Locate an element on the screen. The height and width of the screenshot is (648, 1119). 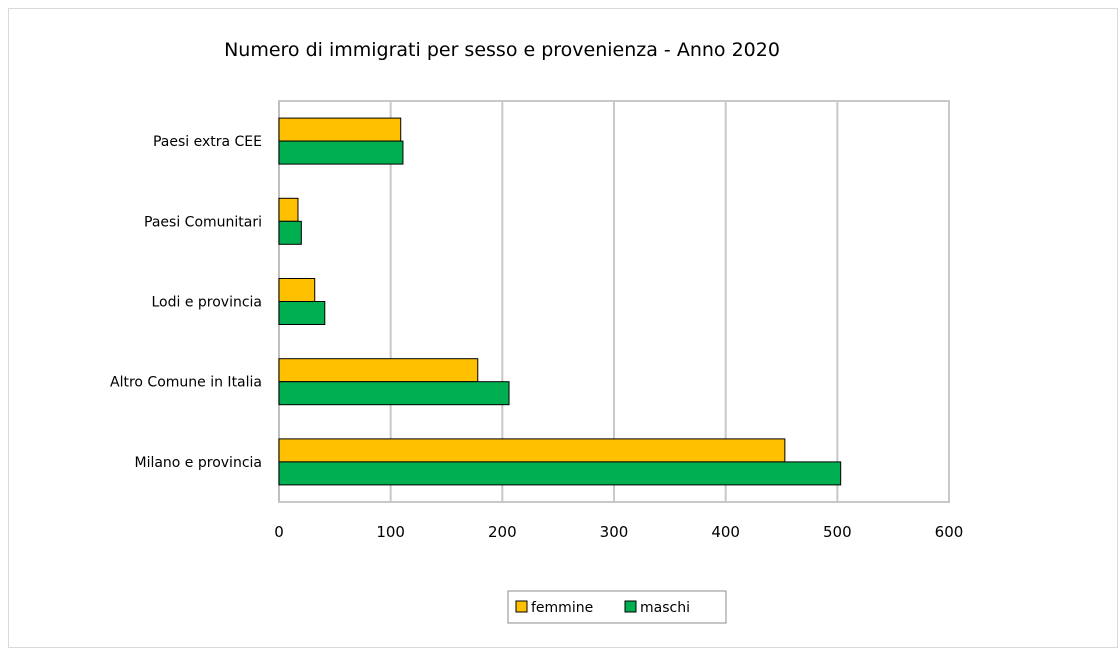
legend-box is located at coordinates (617, 607).